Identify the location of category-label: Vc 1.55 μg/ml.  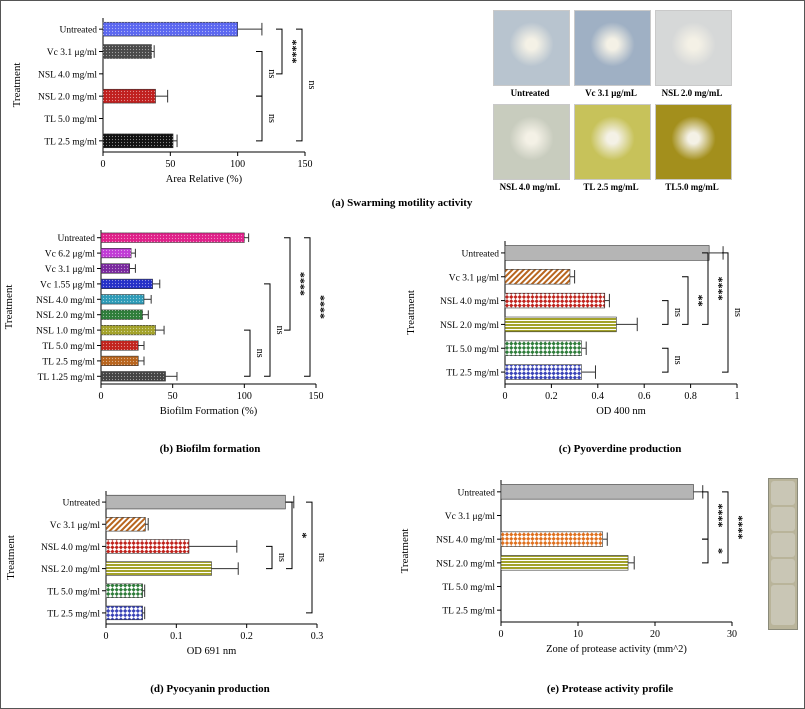
(67, 285).